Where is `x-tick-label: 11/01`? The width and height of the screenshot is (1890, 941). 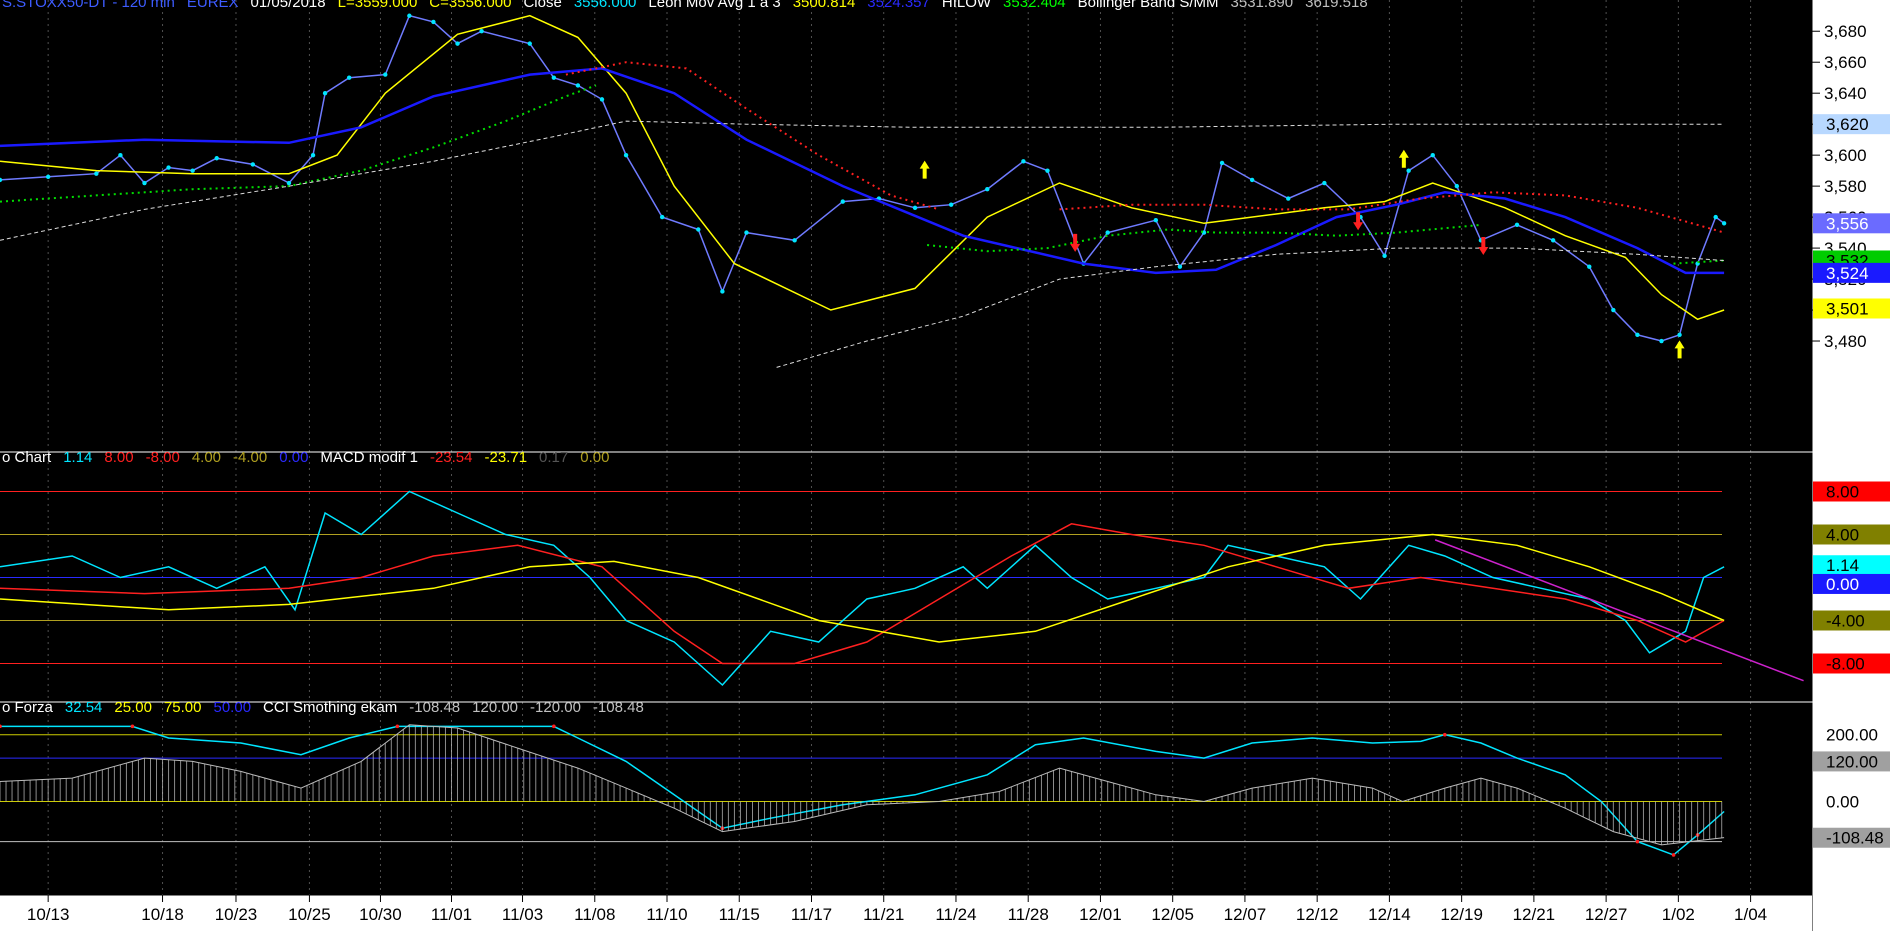
x-tick-label: 11/01 is located at coordinates (451, 914).